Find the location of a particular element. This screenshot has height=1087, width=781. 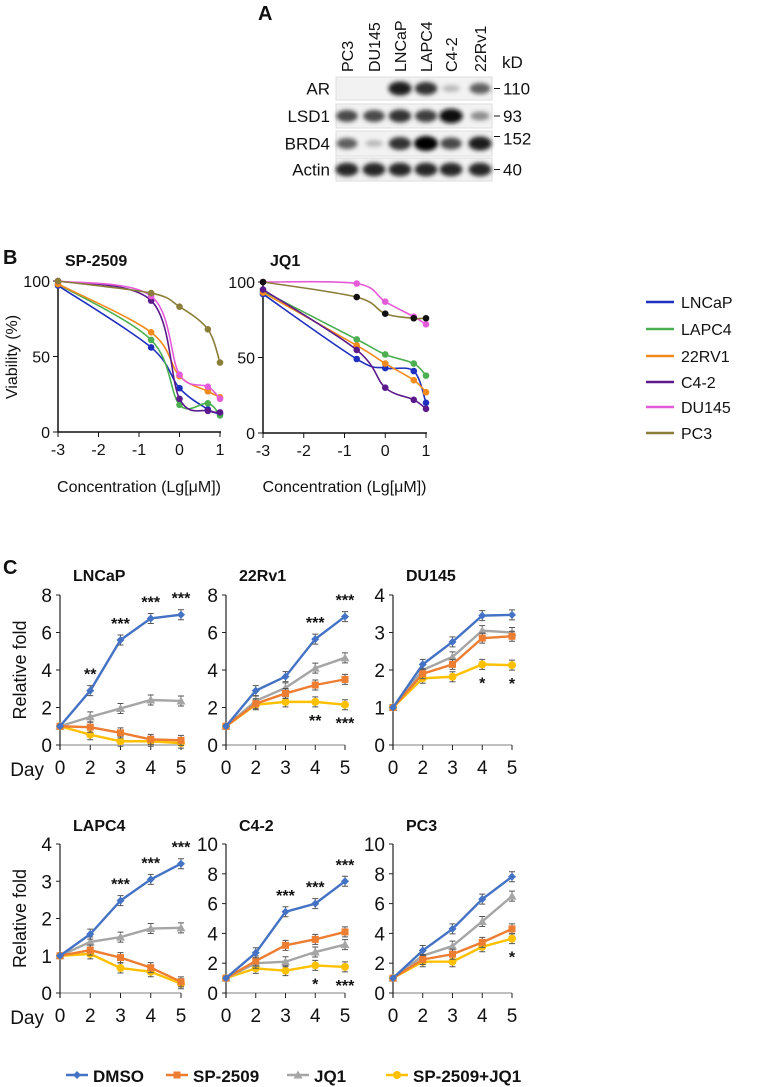

growth-legend: DMSO SP-2509 JQ1 SP-2509+JQ1 is located at coordinates (293, 1076).